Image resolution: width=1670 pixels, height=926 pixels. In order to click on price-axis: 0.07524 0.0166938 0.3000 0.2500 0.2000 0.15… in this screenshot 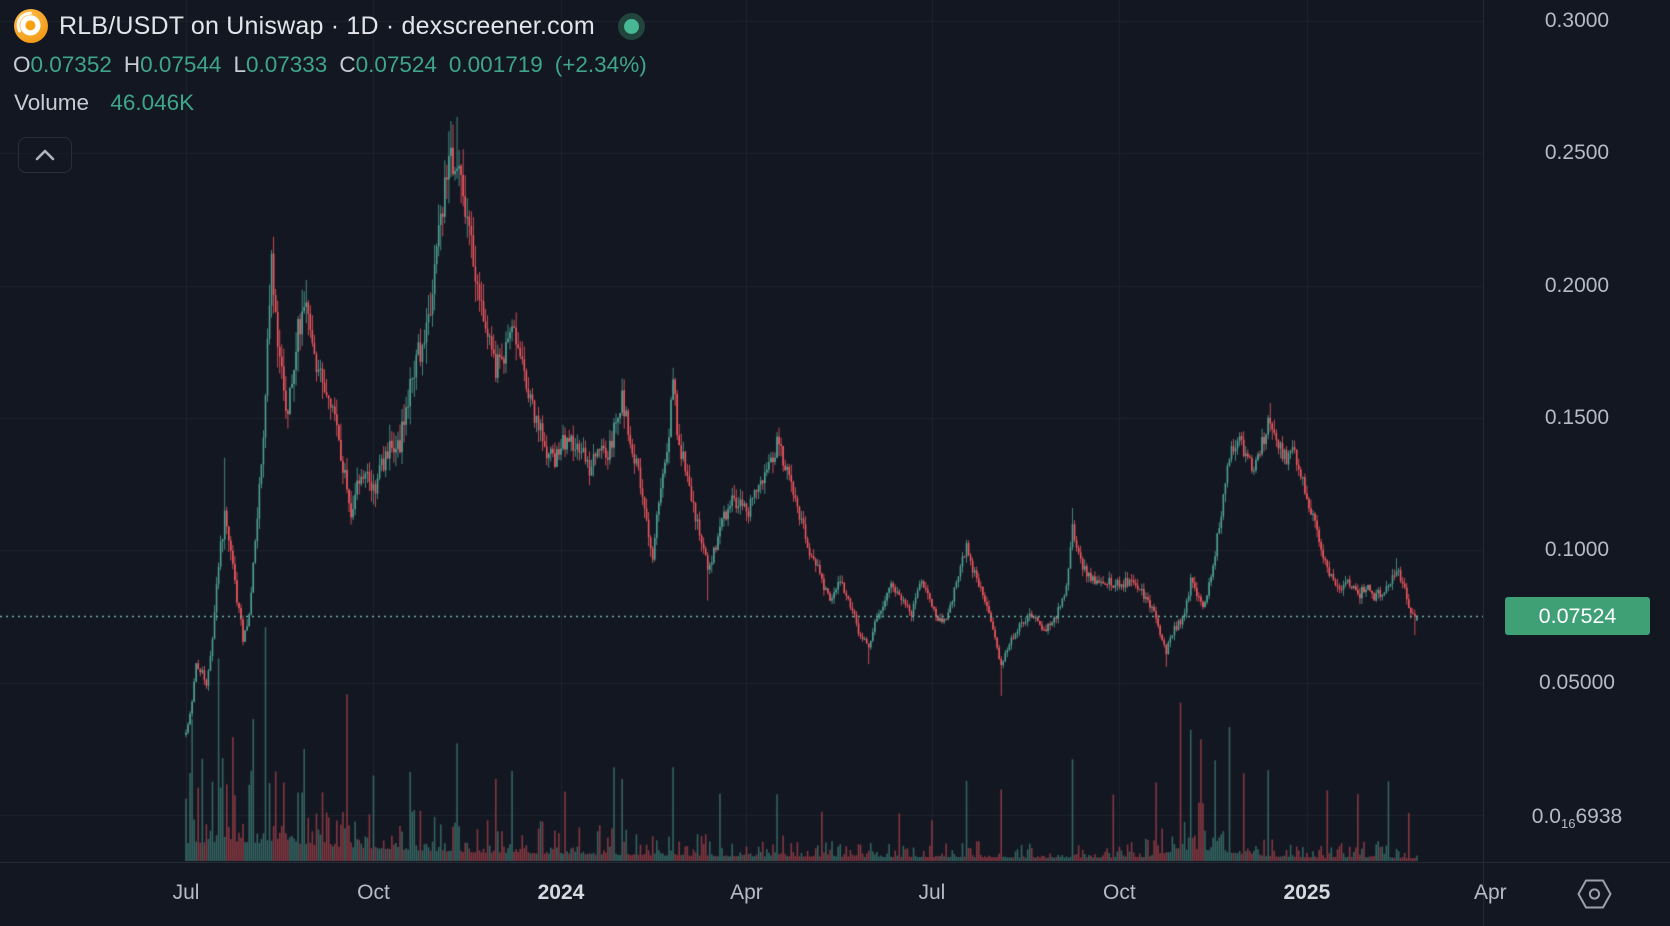, I will do `click(1577, 431)`.